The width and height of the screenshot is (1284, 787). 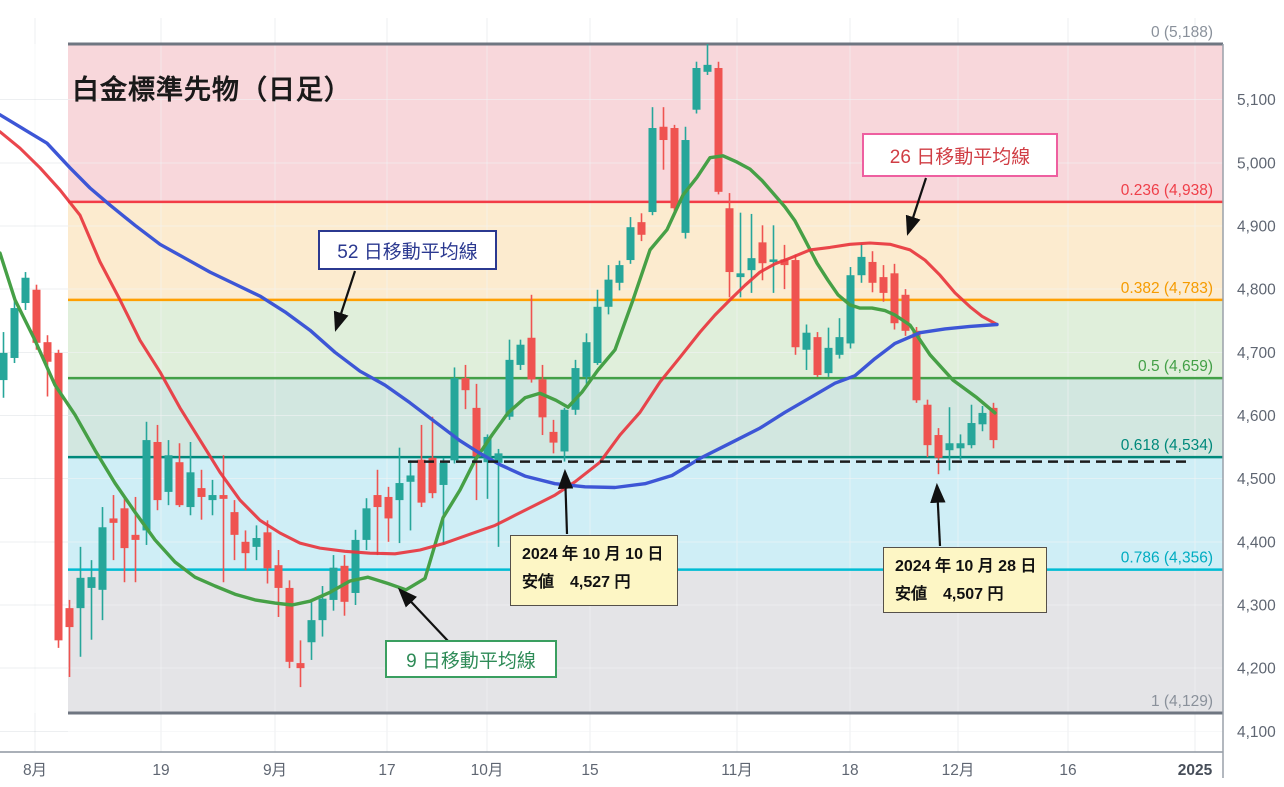 I want to click on annotation-ma9-text: 9 日移動平均線, so click(x=471, y=661).